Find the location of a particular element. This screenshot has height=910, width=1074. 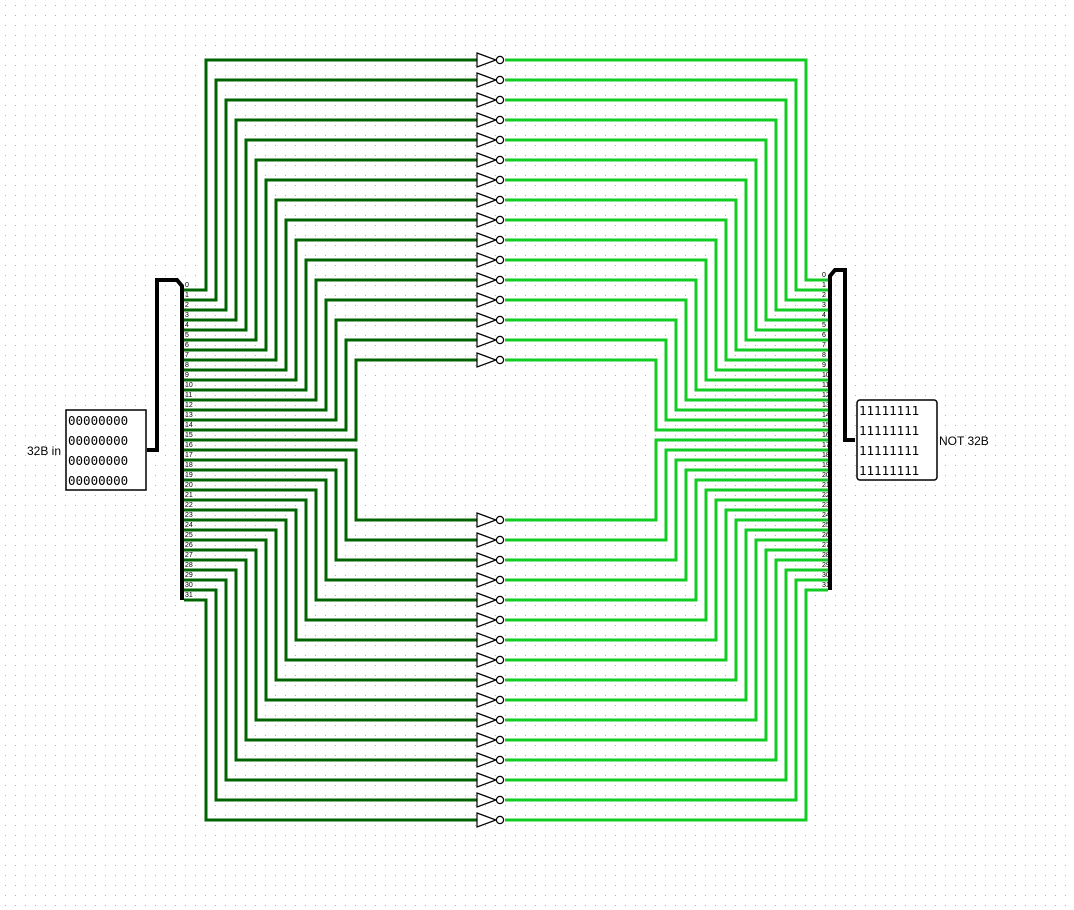

splitter-right-tick-30: 30 is located at coordinates (826, 575).